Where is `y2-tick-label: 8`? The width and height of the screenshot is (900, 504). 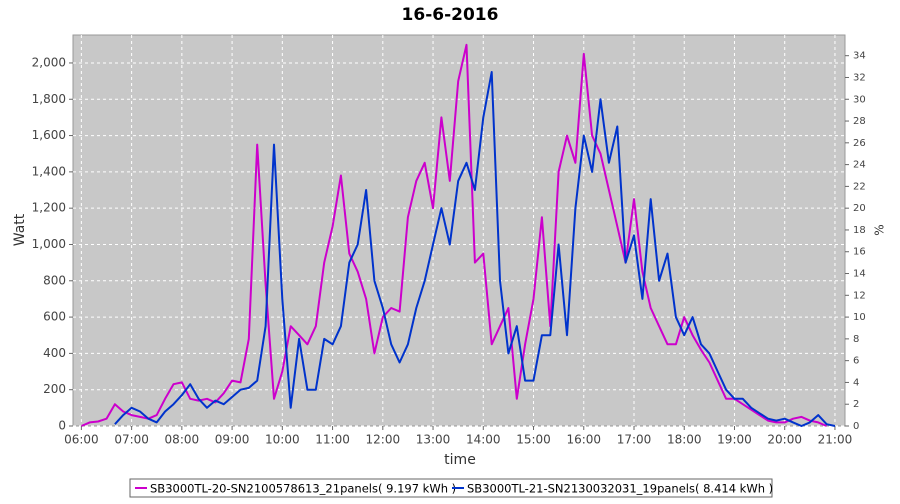
y2-tick-label: 8 is located at coordinates (856, 339).